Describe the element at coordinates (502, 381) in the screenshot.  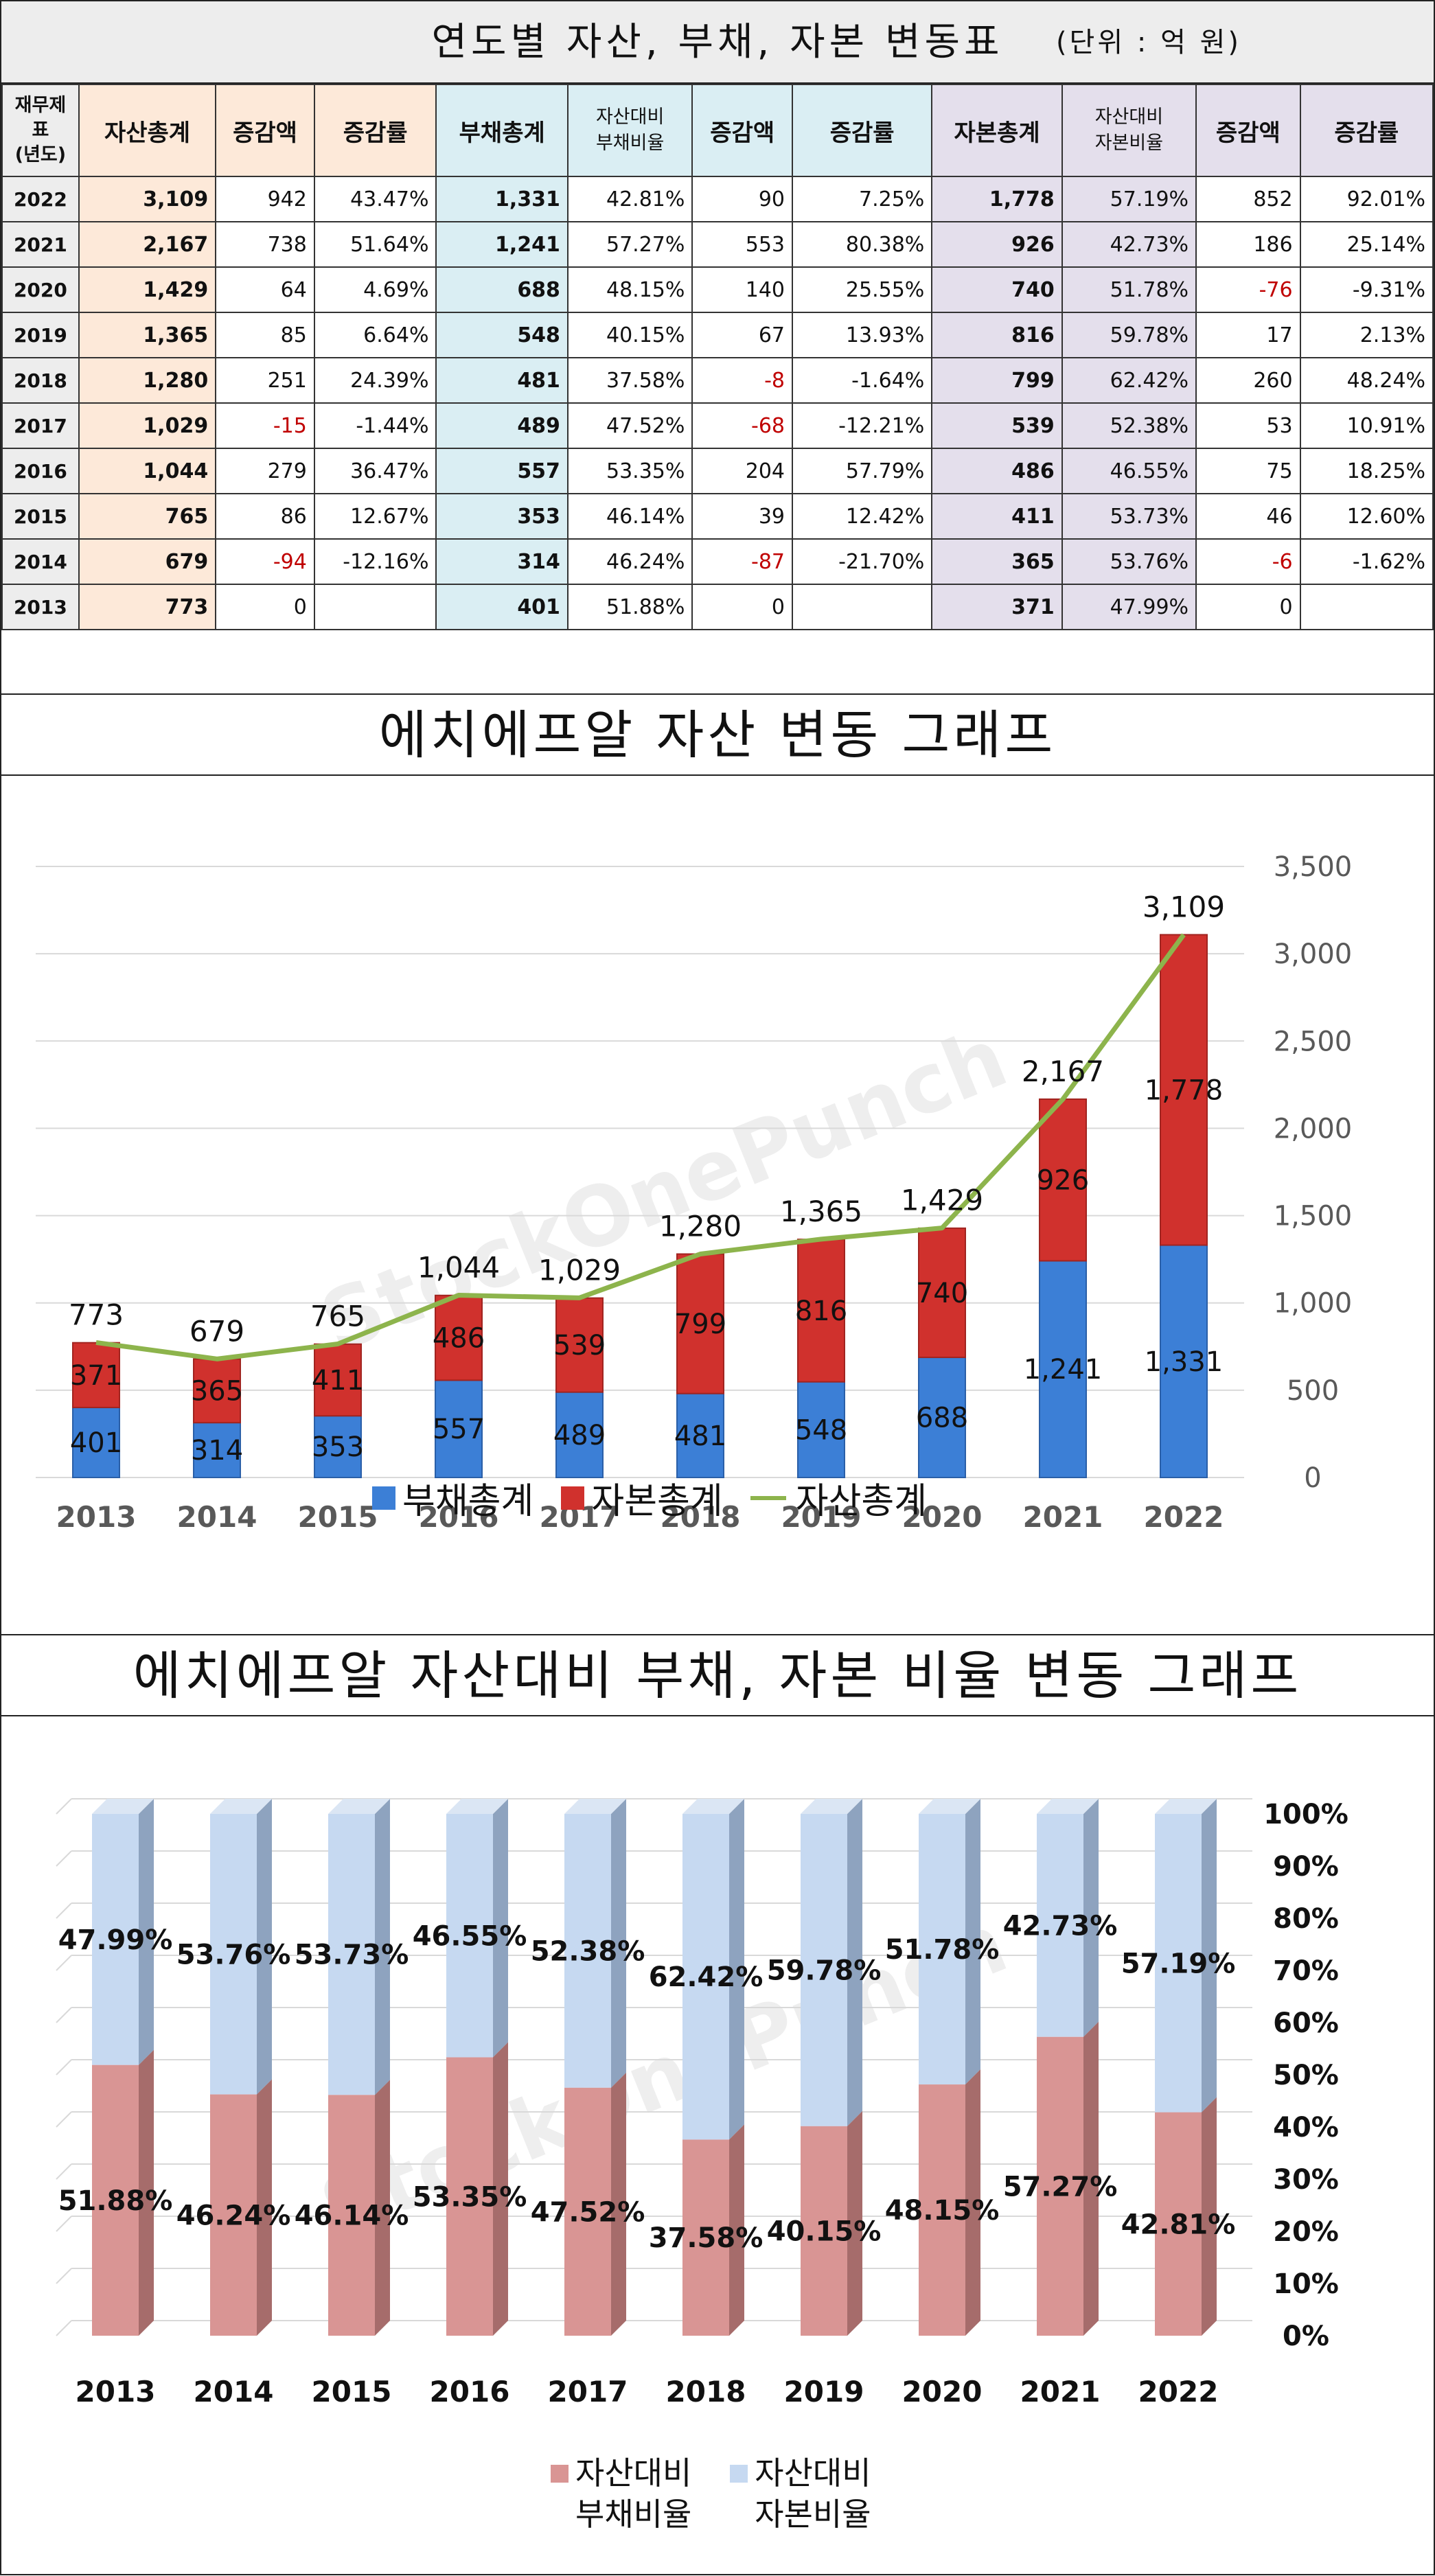
I see `cell-debt-total: 481` at that location.